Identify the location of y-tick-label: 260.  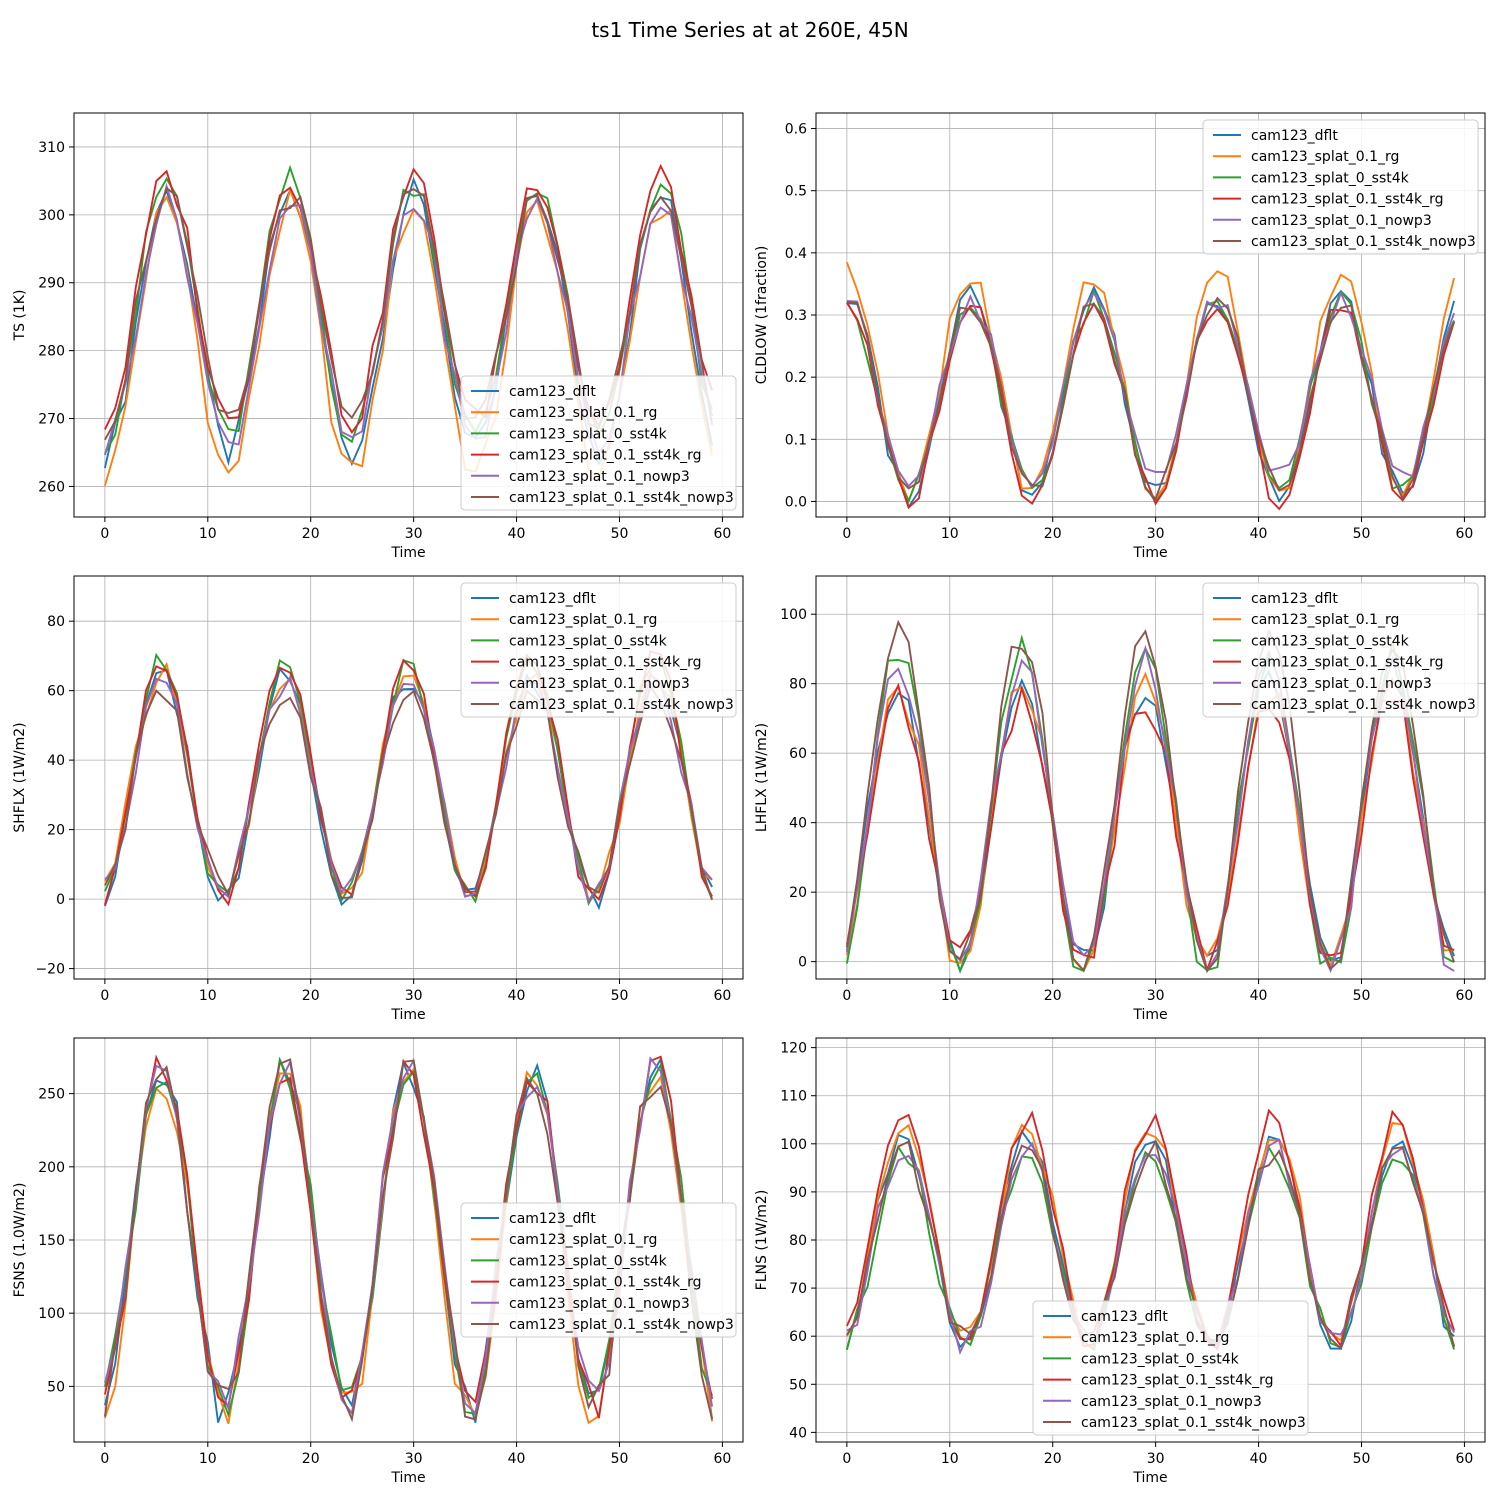
(51, 487).